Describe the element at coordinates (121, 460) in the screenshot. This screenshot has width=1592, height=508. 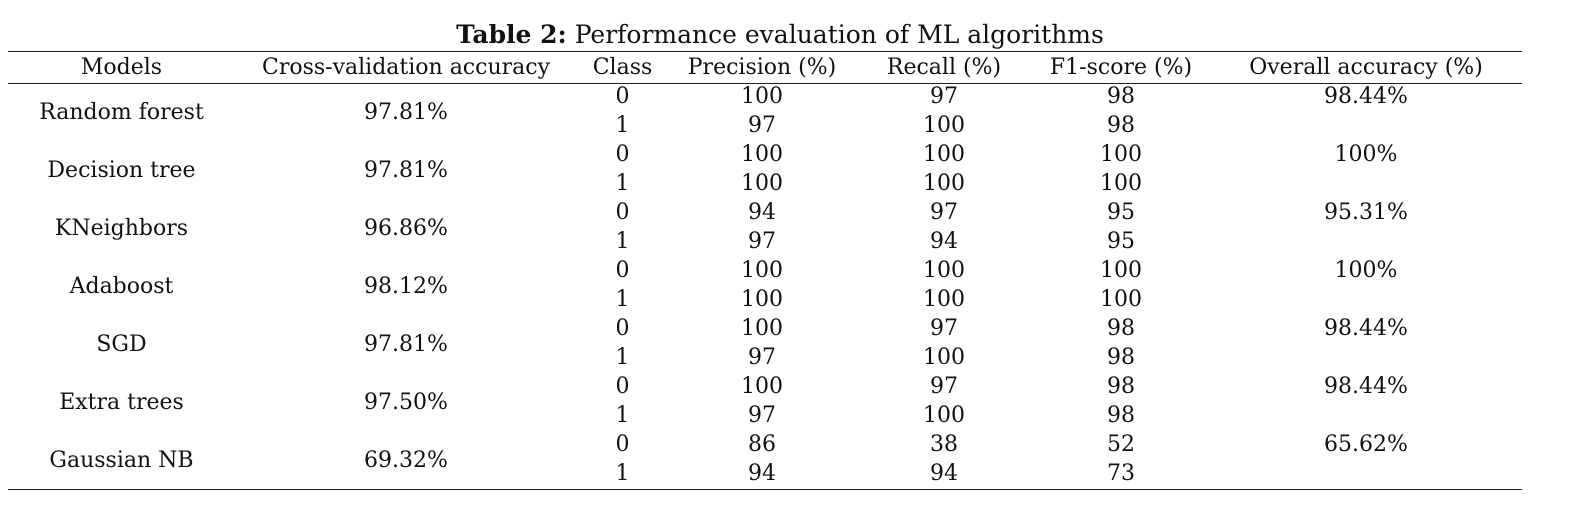
I see `model-name: Gaussian NB` at that location.